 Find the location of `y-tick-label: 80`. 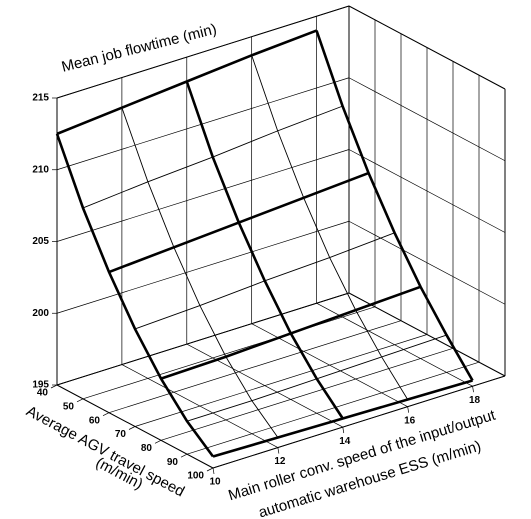

y-tick-label: 80 is located at coordinates (147, 448).